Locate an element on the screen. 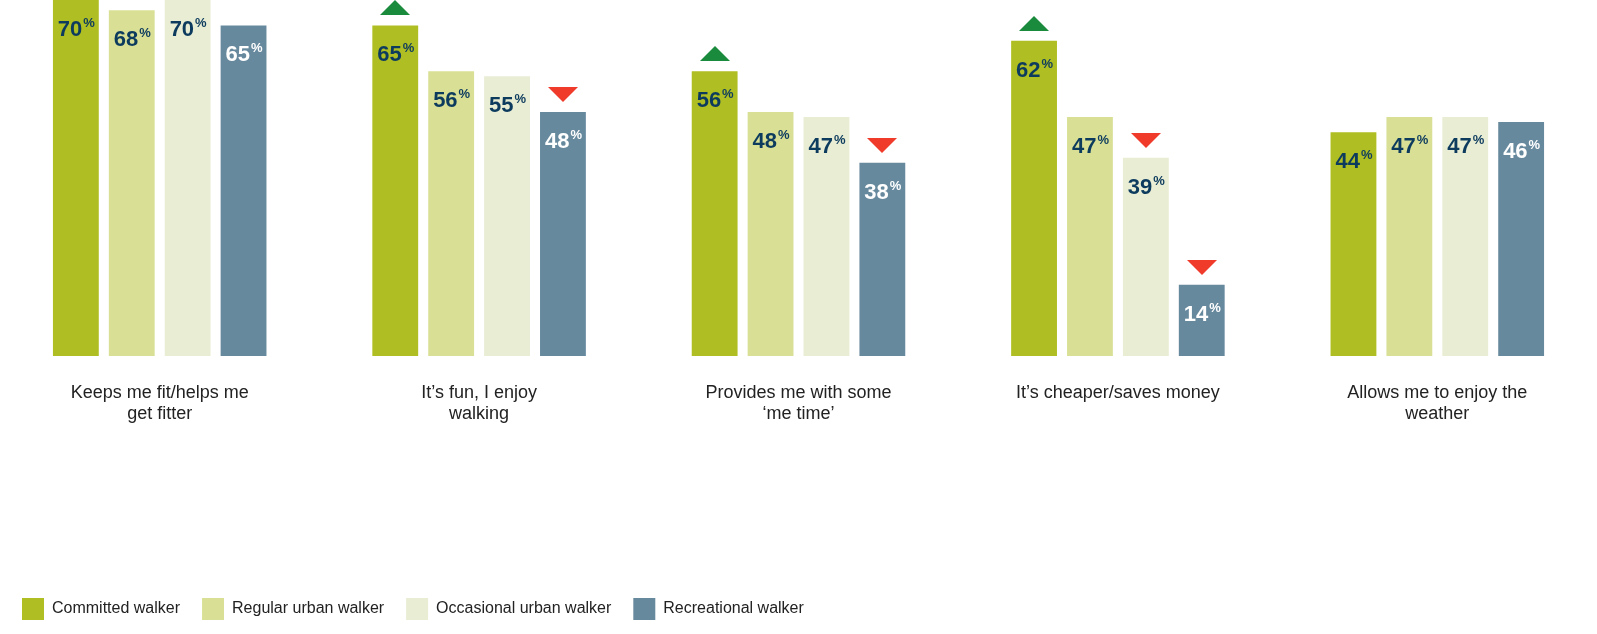 This screenshot has width=1597, height=634. data-label: 39% is located at coordinates (1146, 185).